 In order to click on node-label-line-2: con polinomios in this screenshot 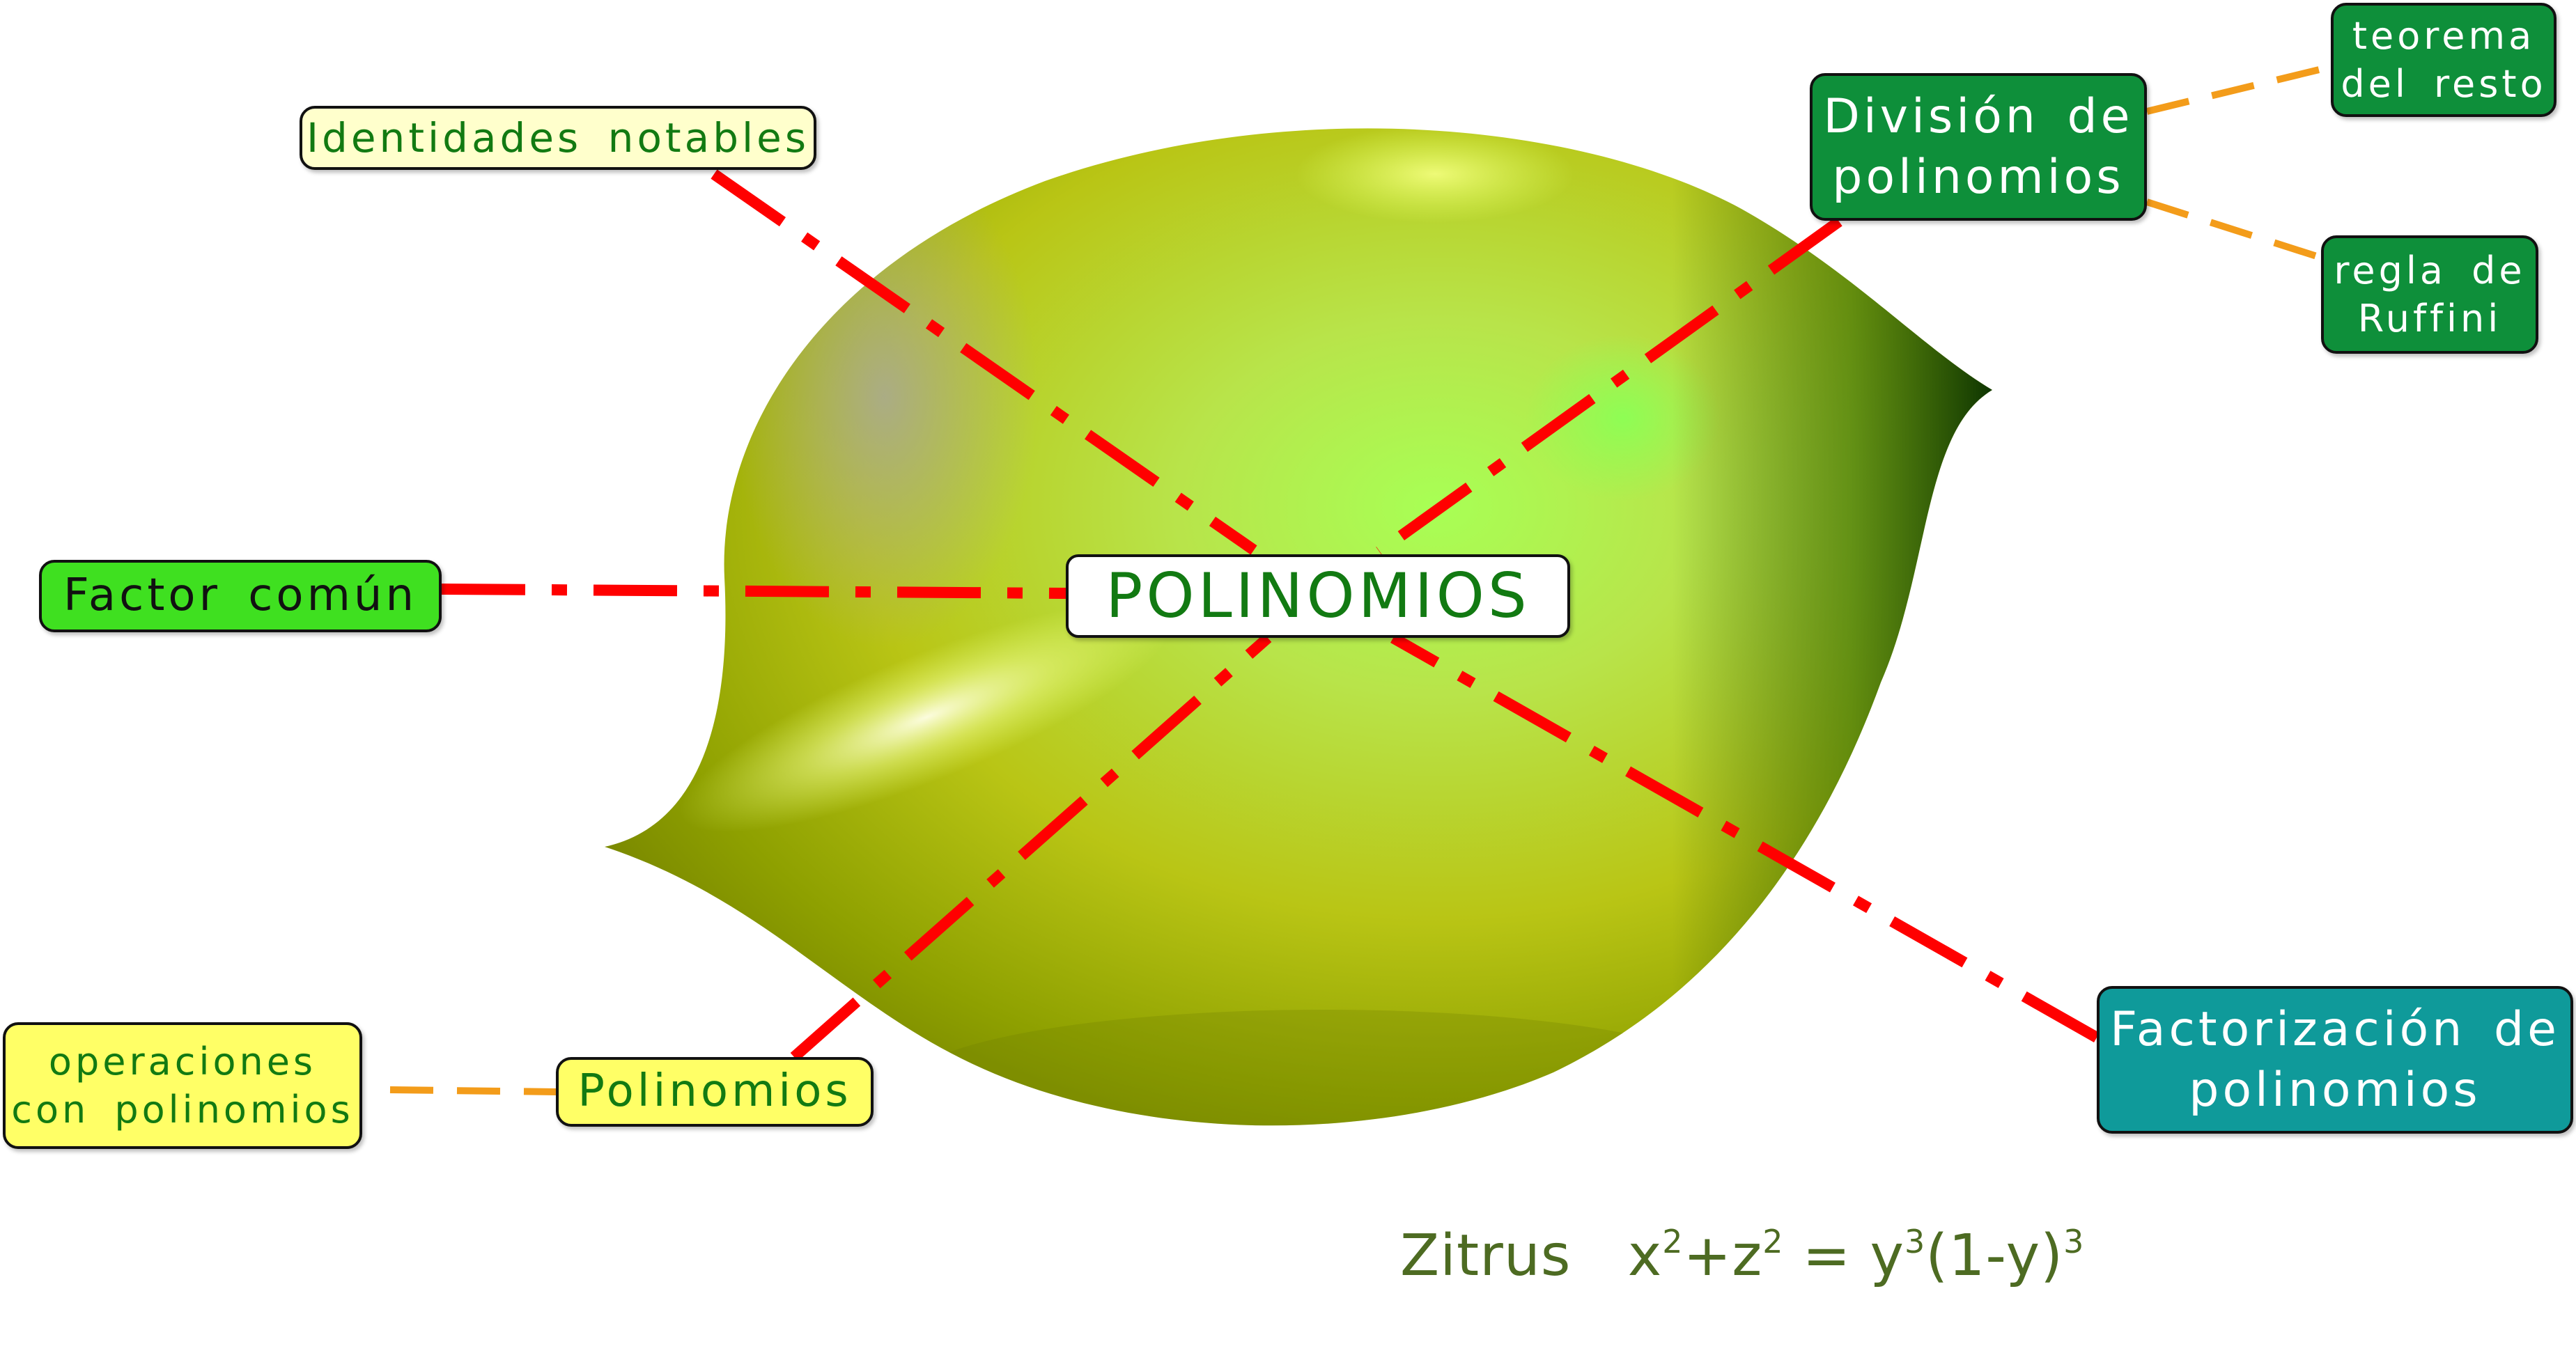, I will do `click(182, 1110)`.